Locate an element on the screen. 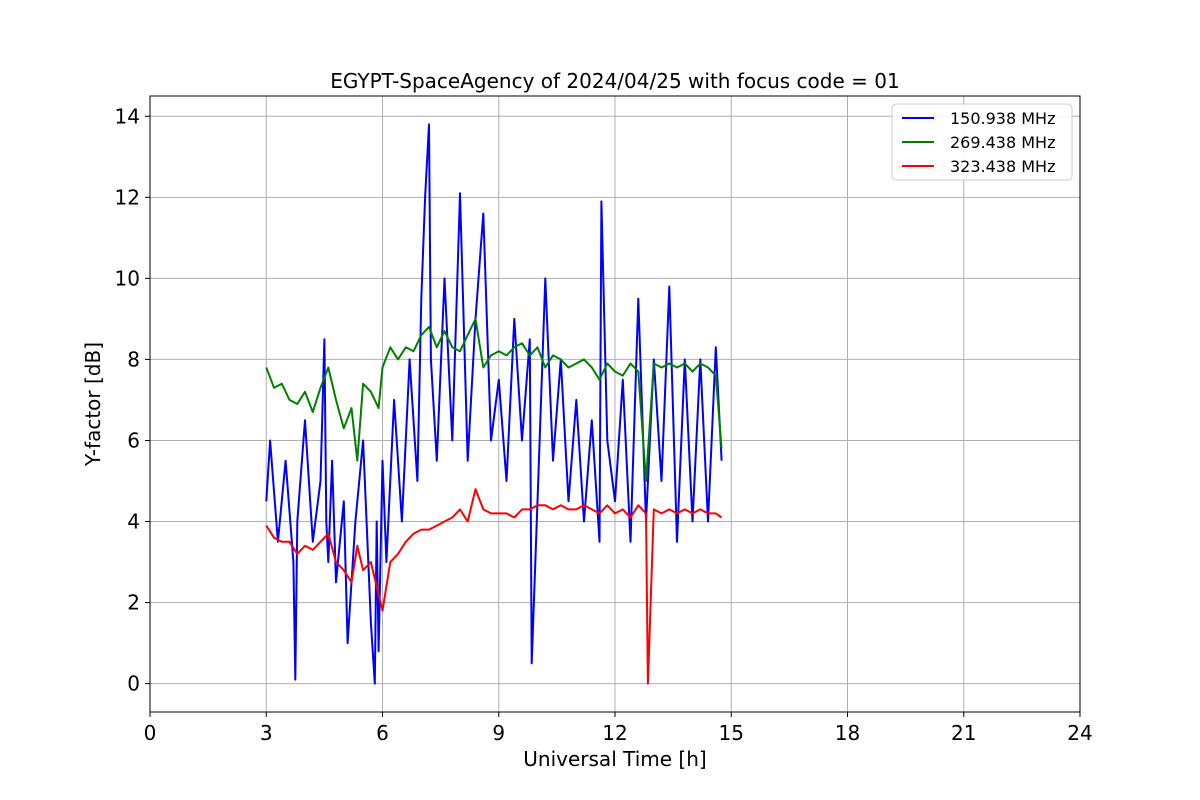 This screenshot has width=1200, height=800. y-tick-label: 12 is located at coordinates (127, 197).